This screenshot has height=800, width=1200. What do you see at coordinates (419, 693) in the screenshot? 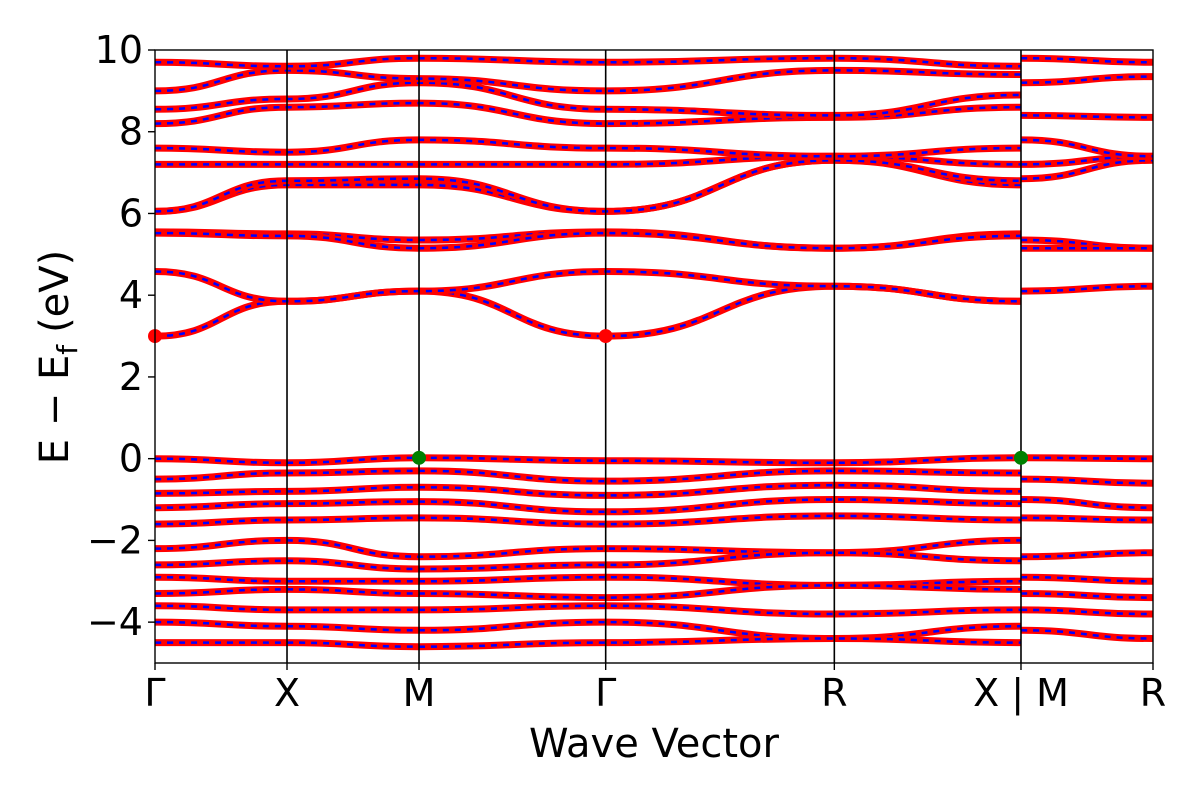
I see `x-tick-label: M` at bounding box center [419, 693].